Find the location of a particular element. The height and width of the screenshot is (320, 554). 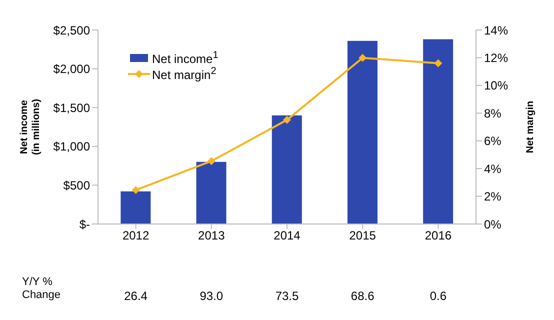

y2-tick-label: 14% is located at coordinates (496, 30).